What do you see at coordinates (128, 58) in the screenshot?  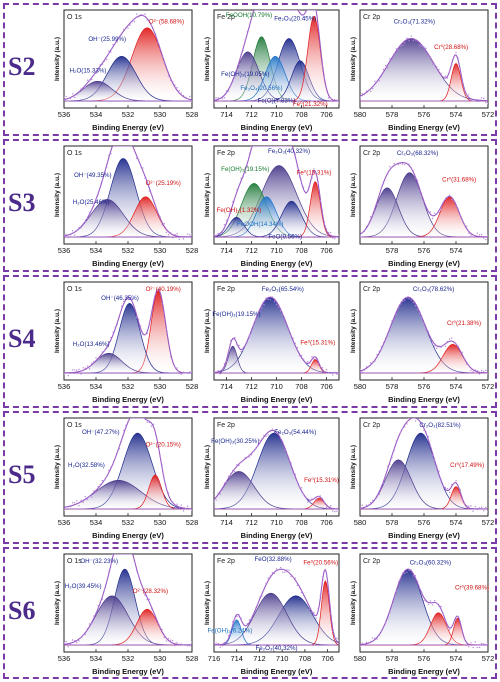 I see `peak-layer` at bounding box center [128, 58].